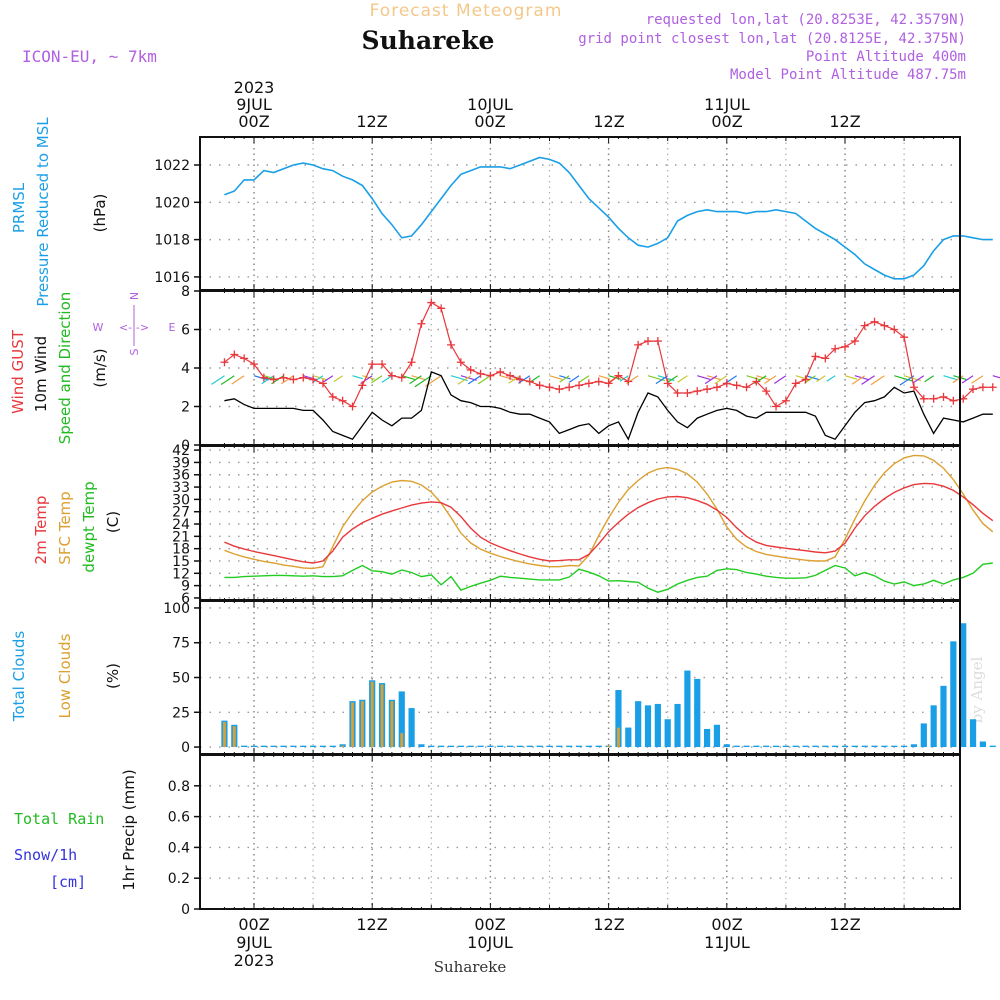  What do you see at coordinates (181, 550) in the screenshot?
I see `y-tick-label: 18` at bounding box center [181, 550].